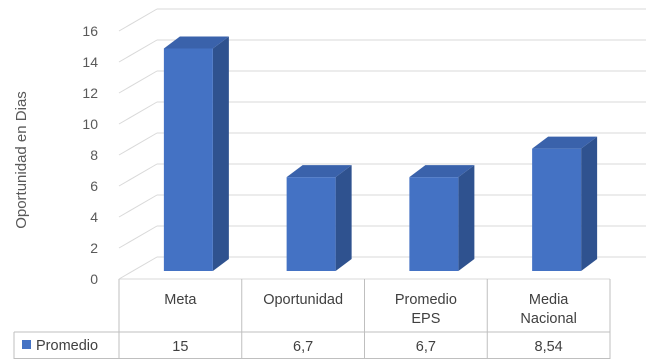 Image resolution: width=648 pixels, height=359 pixels. I want to click on y-tick-label: 6, so click(94, 186).